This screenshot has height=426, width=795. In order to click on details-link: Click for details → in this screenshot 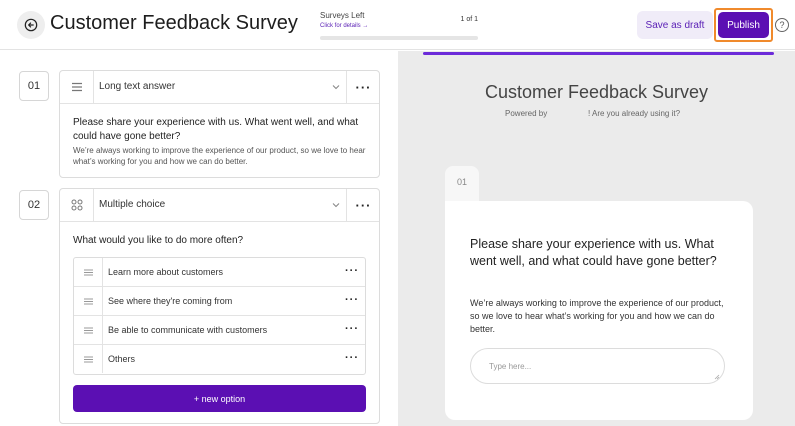, I will do `click(344, 26)`.